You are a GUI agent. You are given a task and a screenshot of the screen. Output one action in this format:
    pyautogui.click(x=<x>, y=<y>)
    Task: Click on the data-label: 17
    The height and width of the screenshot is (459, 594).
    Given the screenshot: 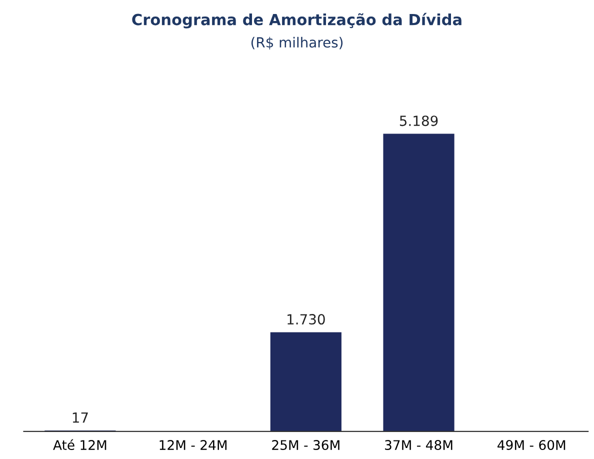 What is the action you would take?
    pyautogui.click(x=80, y=417)
    